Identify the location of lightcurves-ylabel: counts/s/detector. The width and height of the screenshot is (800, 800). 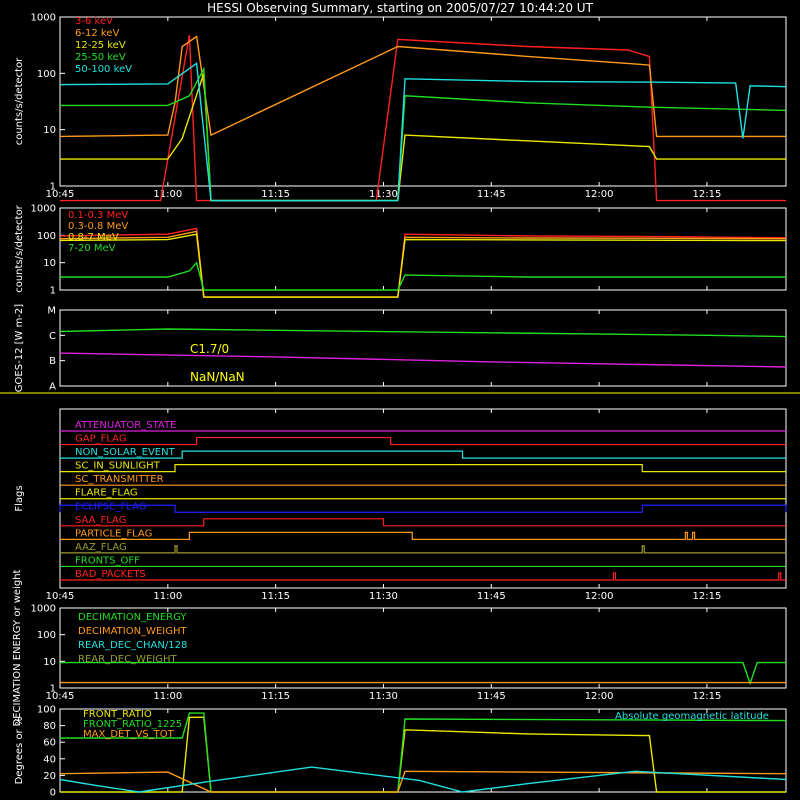
(19, 101).